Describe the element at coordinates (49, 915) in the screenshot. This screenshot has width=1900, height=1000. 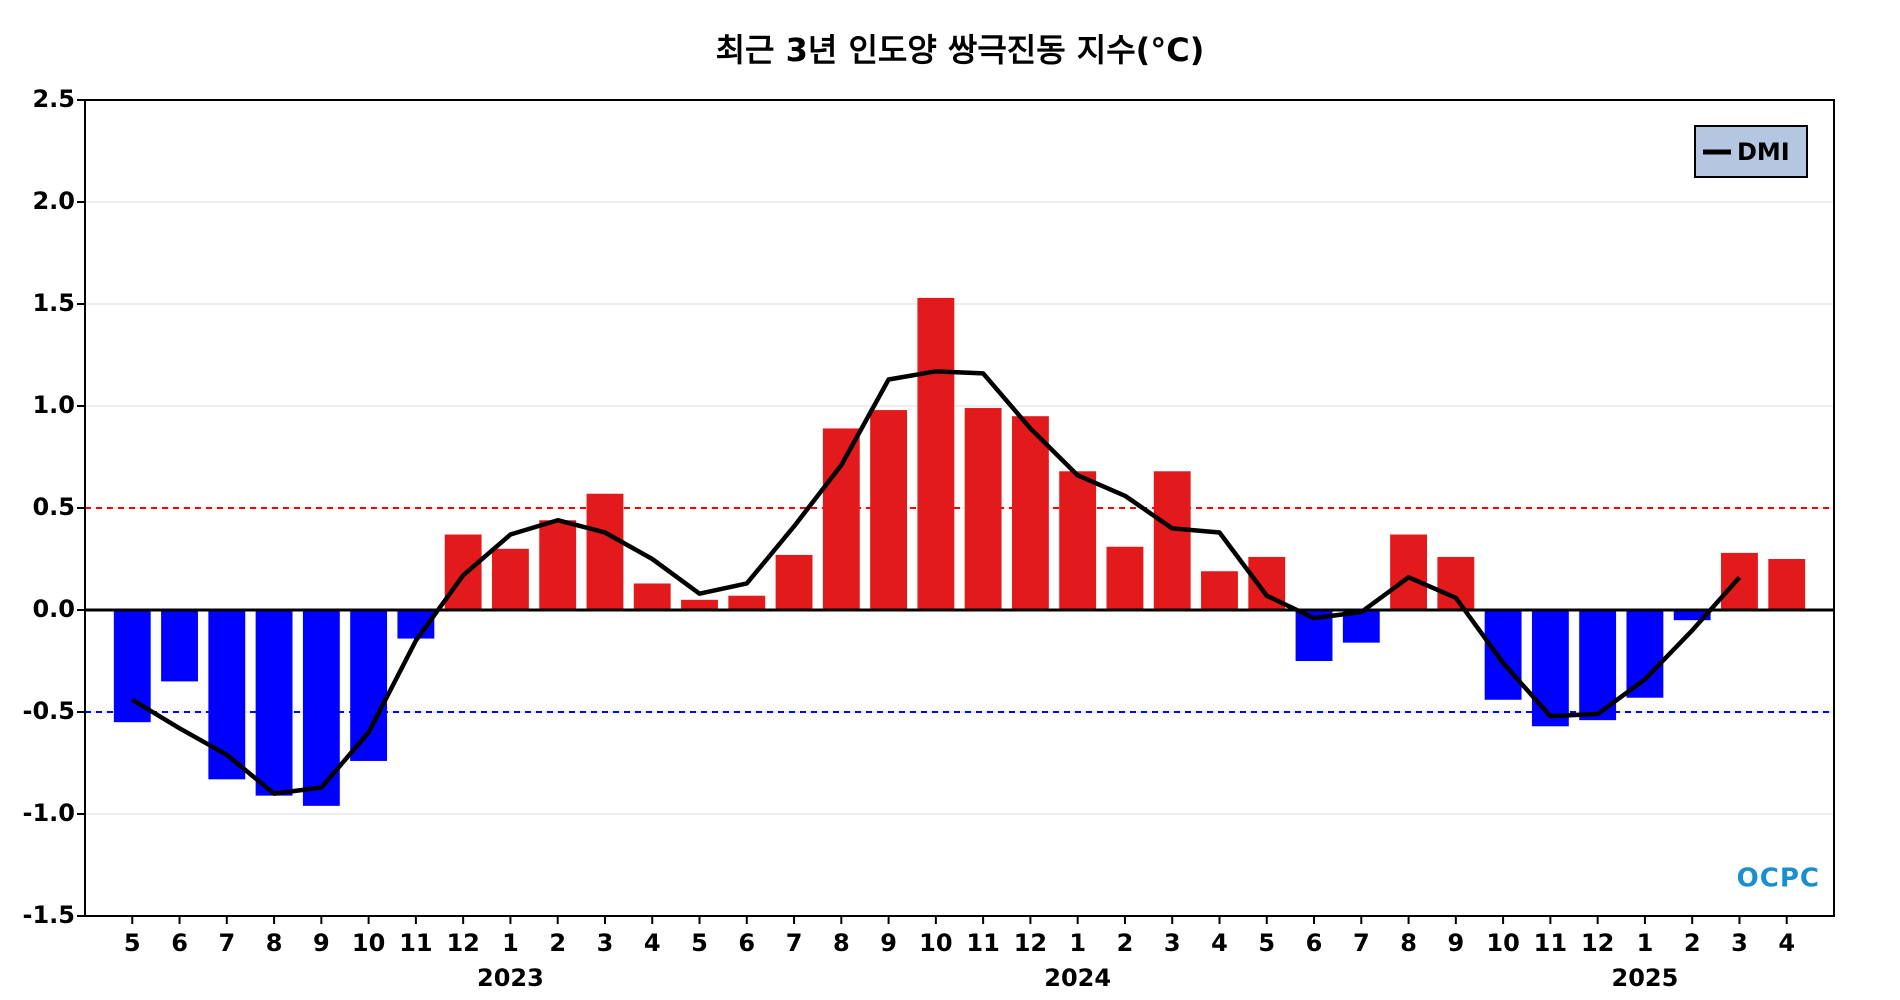
I see `y-tick-label: -1.5` at that location.